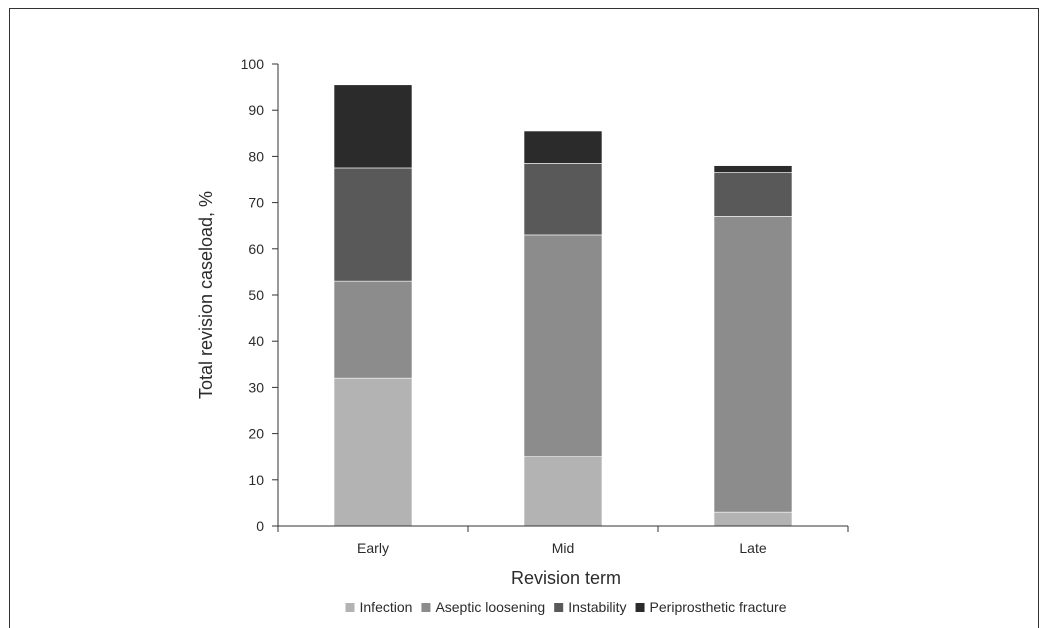 The image size is (1049, 628). What do you see at coordinates (256, 203) in the screenshot?
I see `y-tick-label: 70` at bounding box center [256, 203].